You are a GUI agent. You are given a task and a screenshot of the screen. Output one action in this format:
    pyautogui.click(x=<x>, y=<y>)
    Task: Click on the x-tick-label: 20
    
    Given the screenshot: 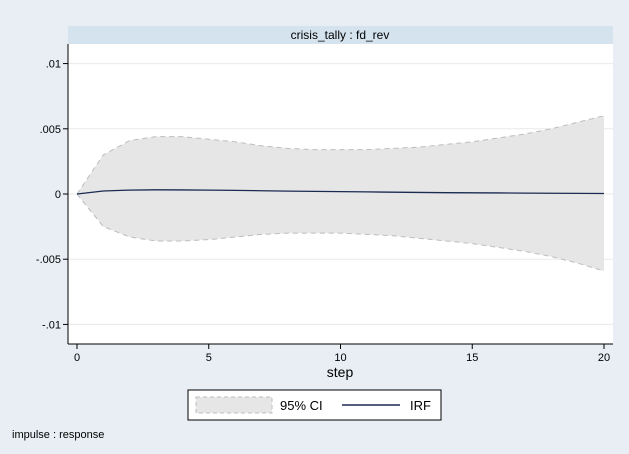 What is the action you would take?
    pyautogui.click(x=604, y=358)
    